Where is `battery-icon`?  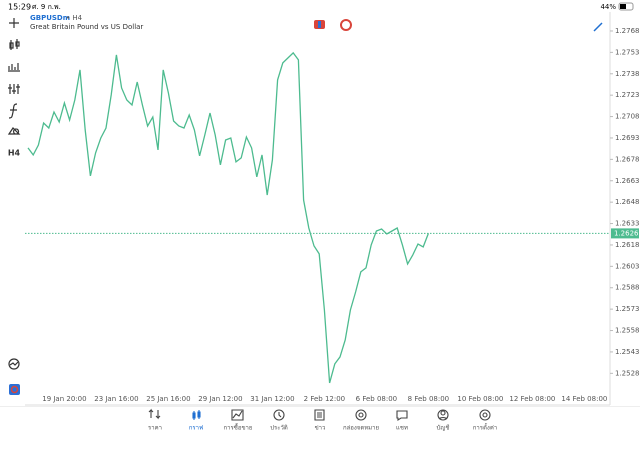 battery-icon is located at coordinates (626, 6).